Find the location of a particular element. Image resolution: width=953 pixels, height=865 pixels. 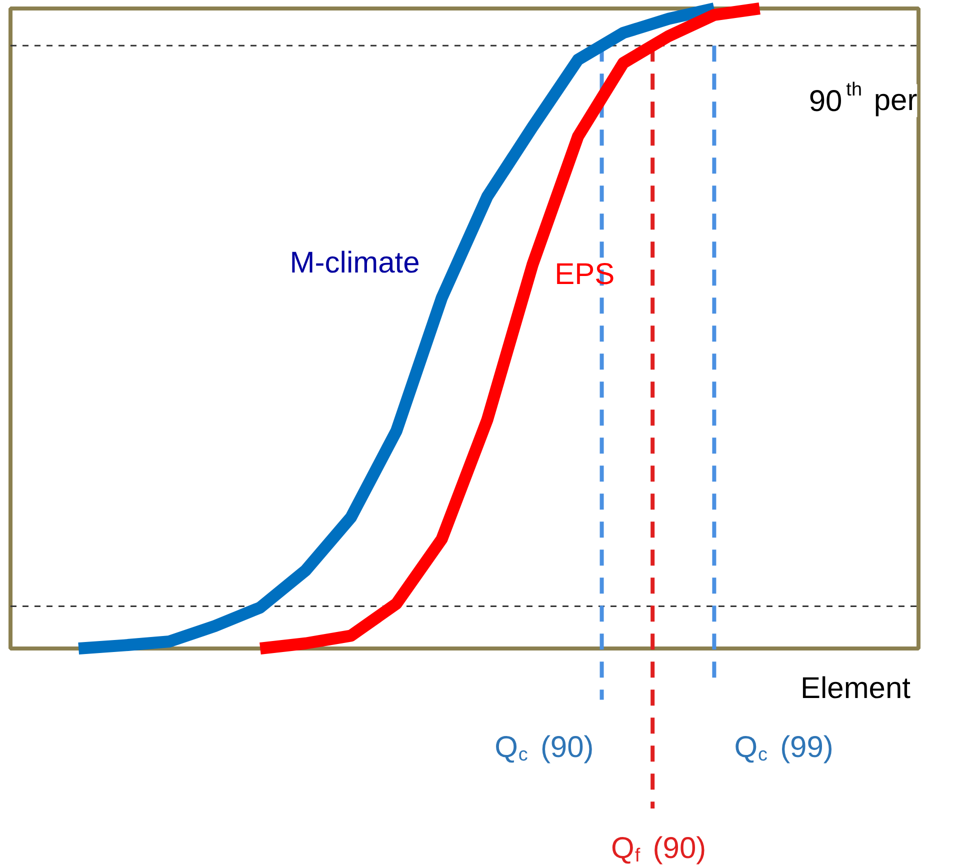

series-label: M-climate is located at coordinates (355, 263).